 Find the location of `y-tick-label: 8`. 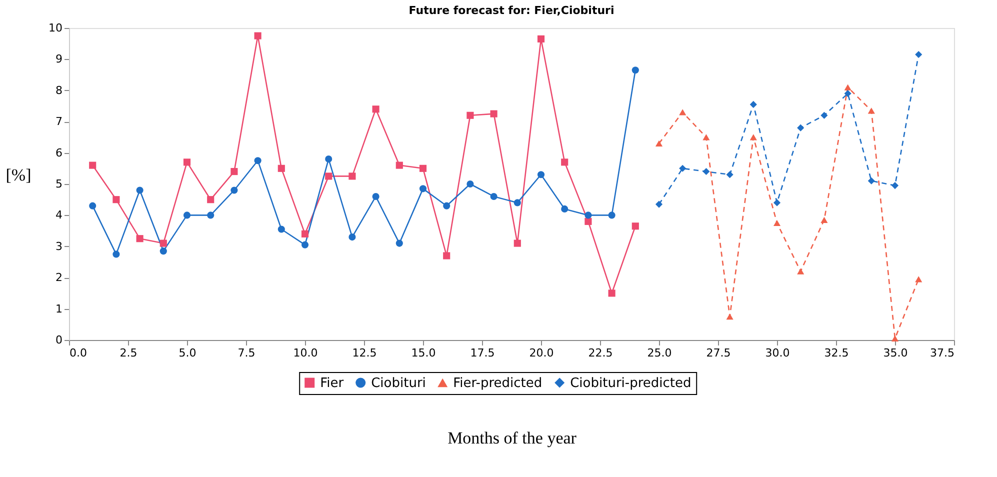

y-tick-label: 8 is located at coordinates (59, 90).